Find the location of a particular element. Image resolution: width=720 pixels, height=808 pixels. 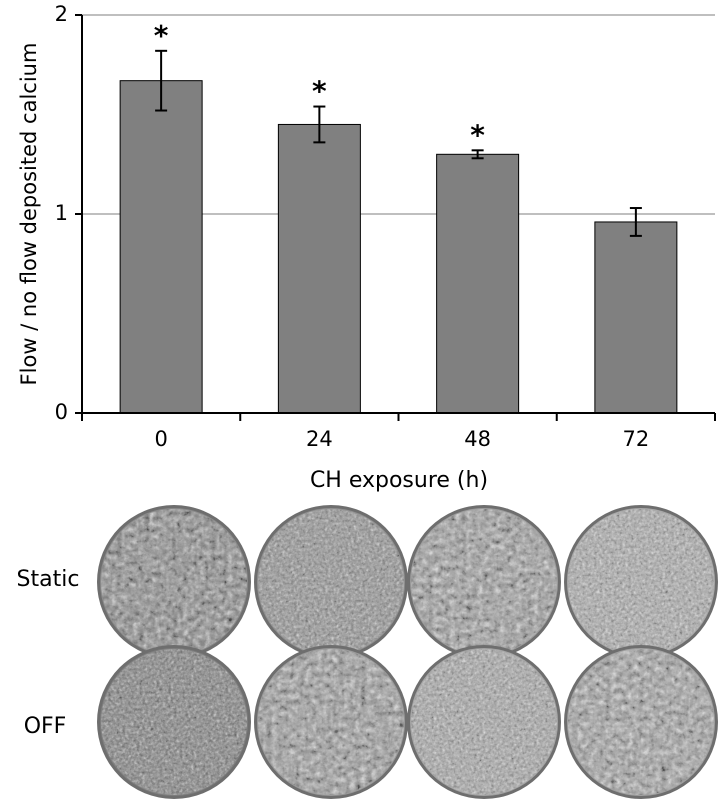

y-tick-label: 1 is located at coordinates (61, 213).